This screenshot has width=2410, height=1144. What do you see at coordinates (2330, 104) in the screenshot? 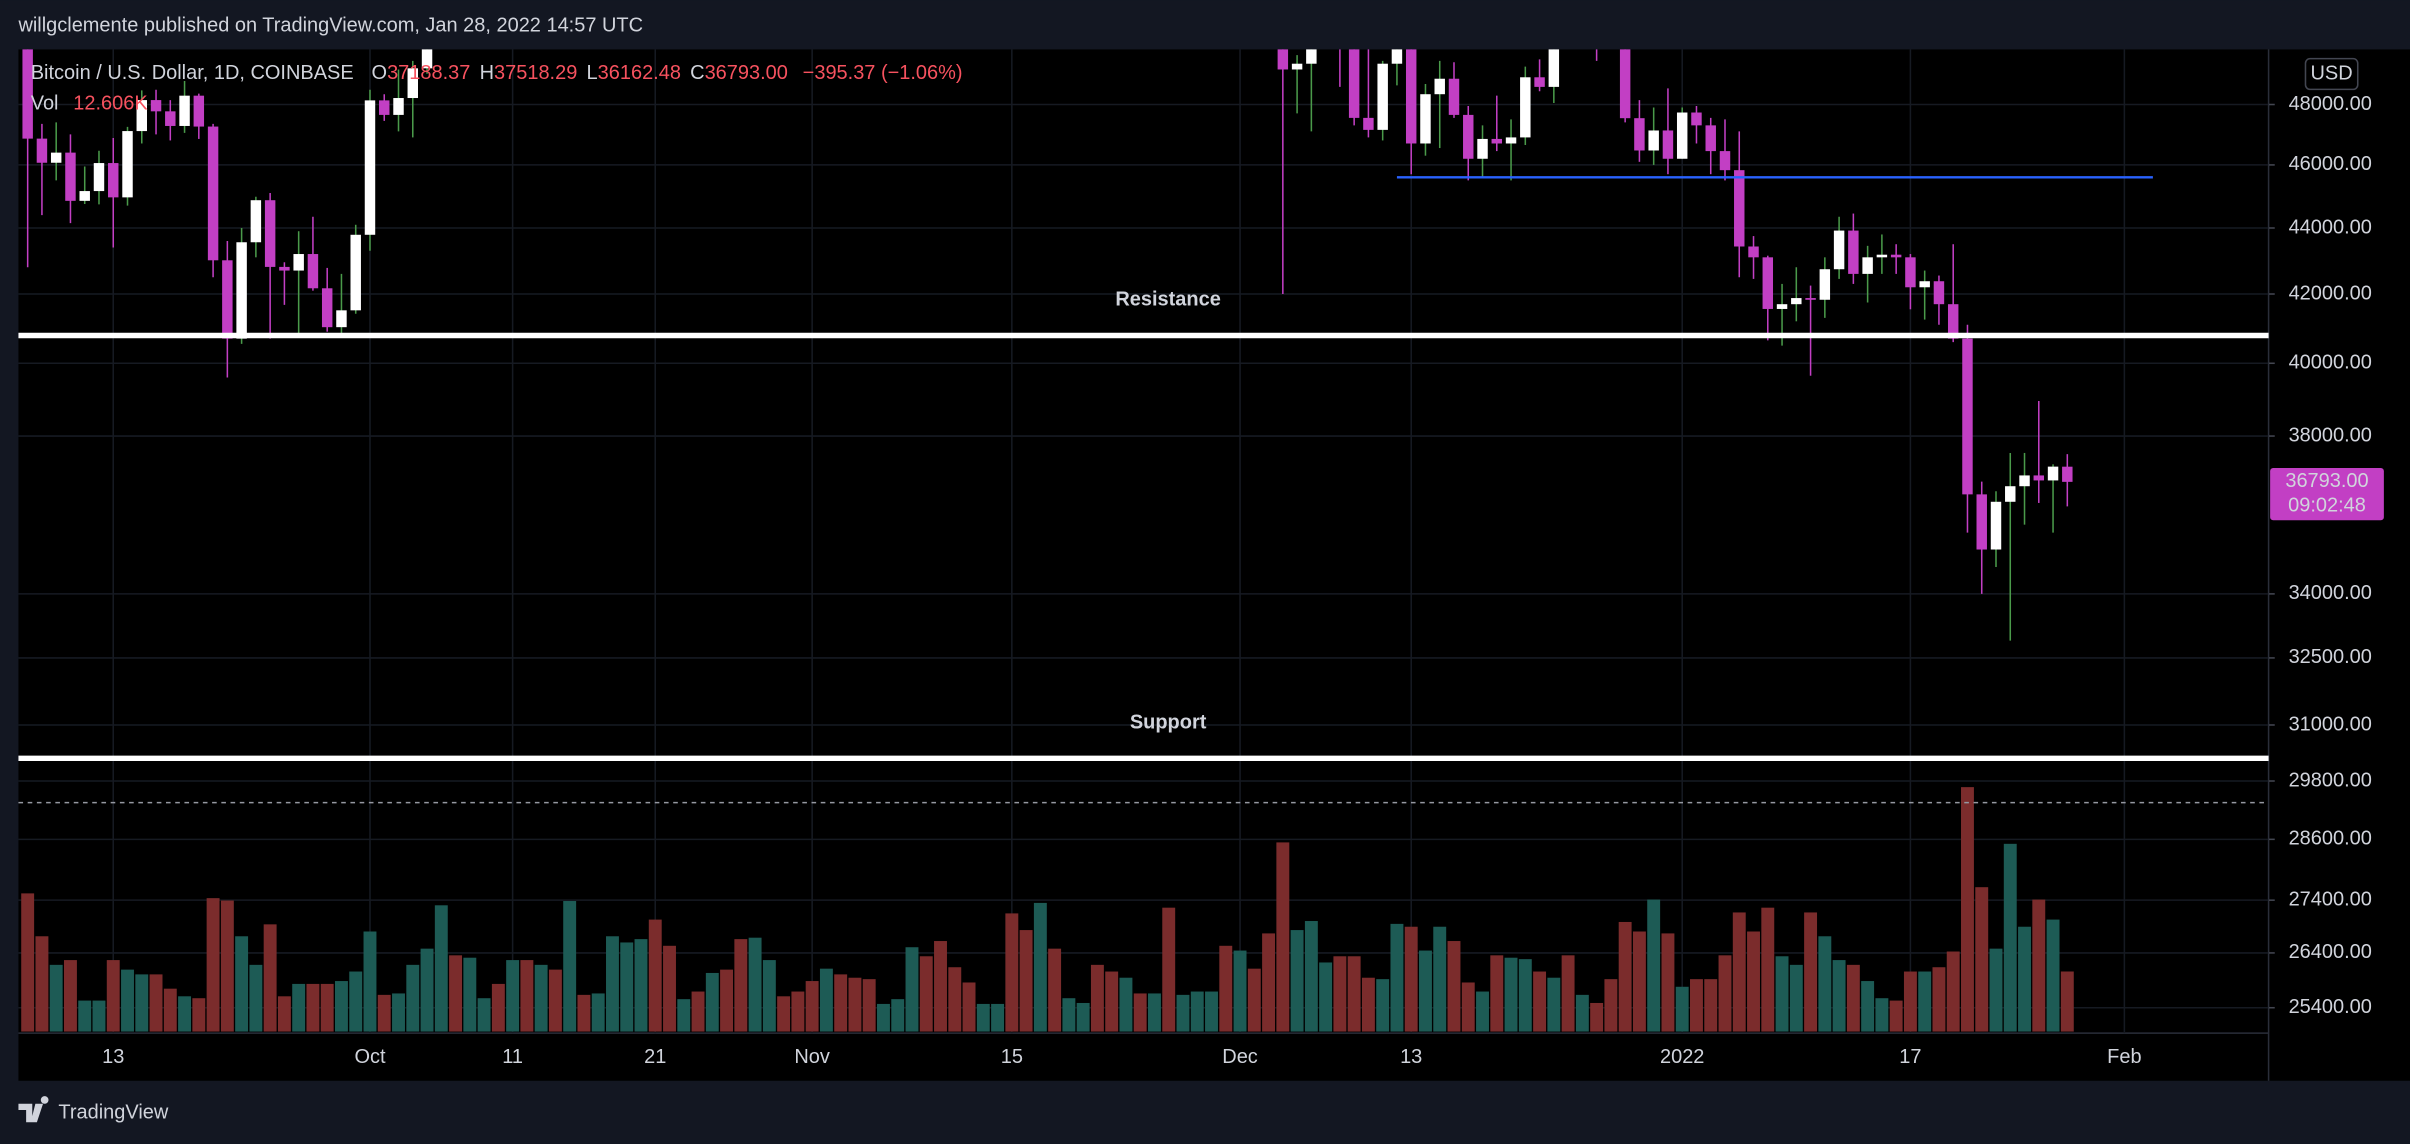
I see `y-tick-label: 48000.00` at bounding box center [2330, 104].